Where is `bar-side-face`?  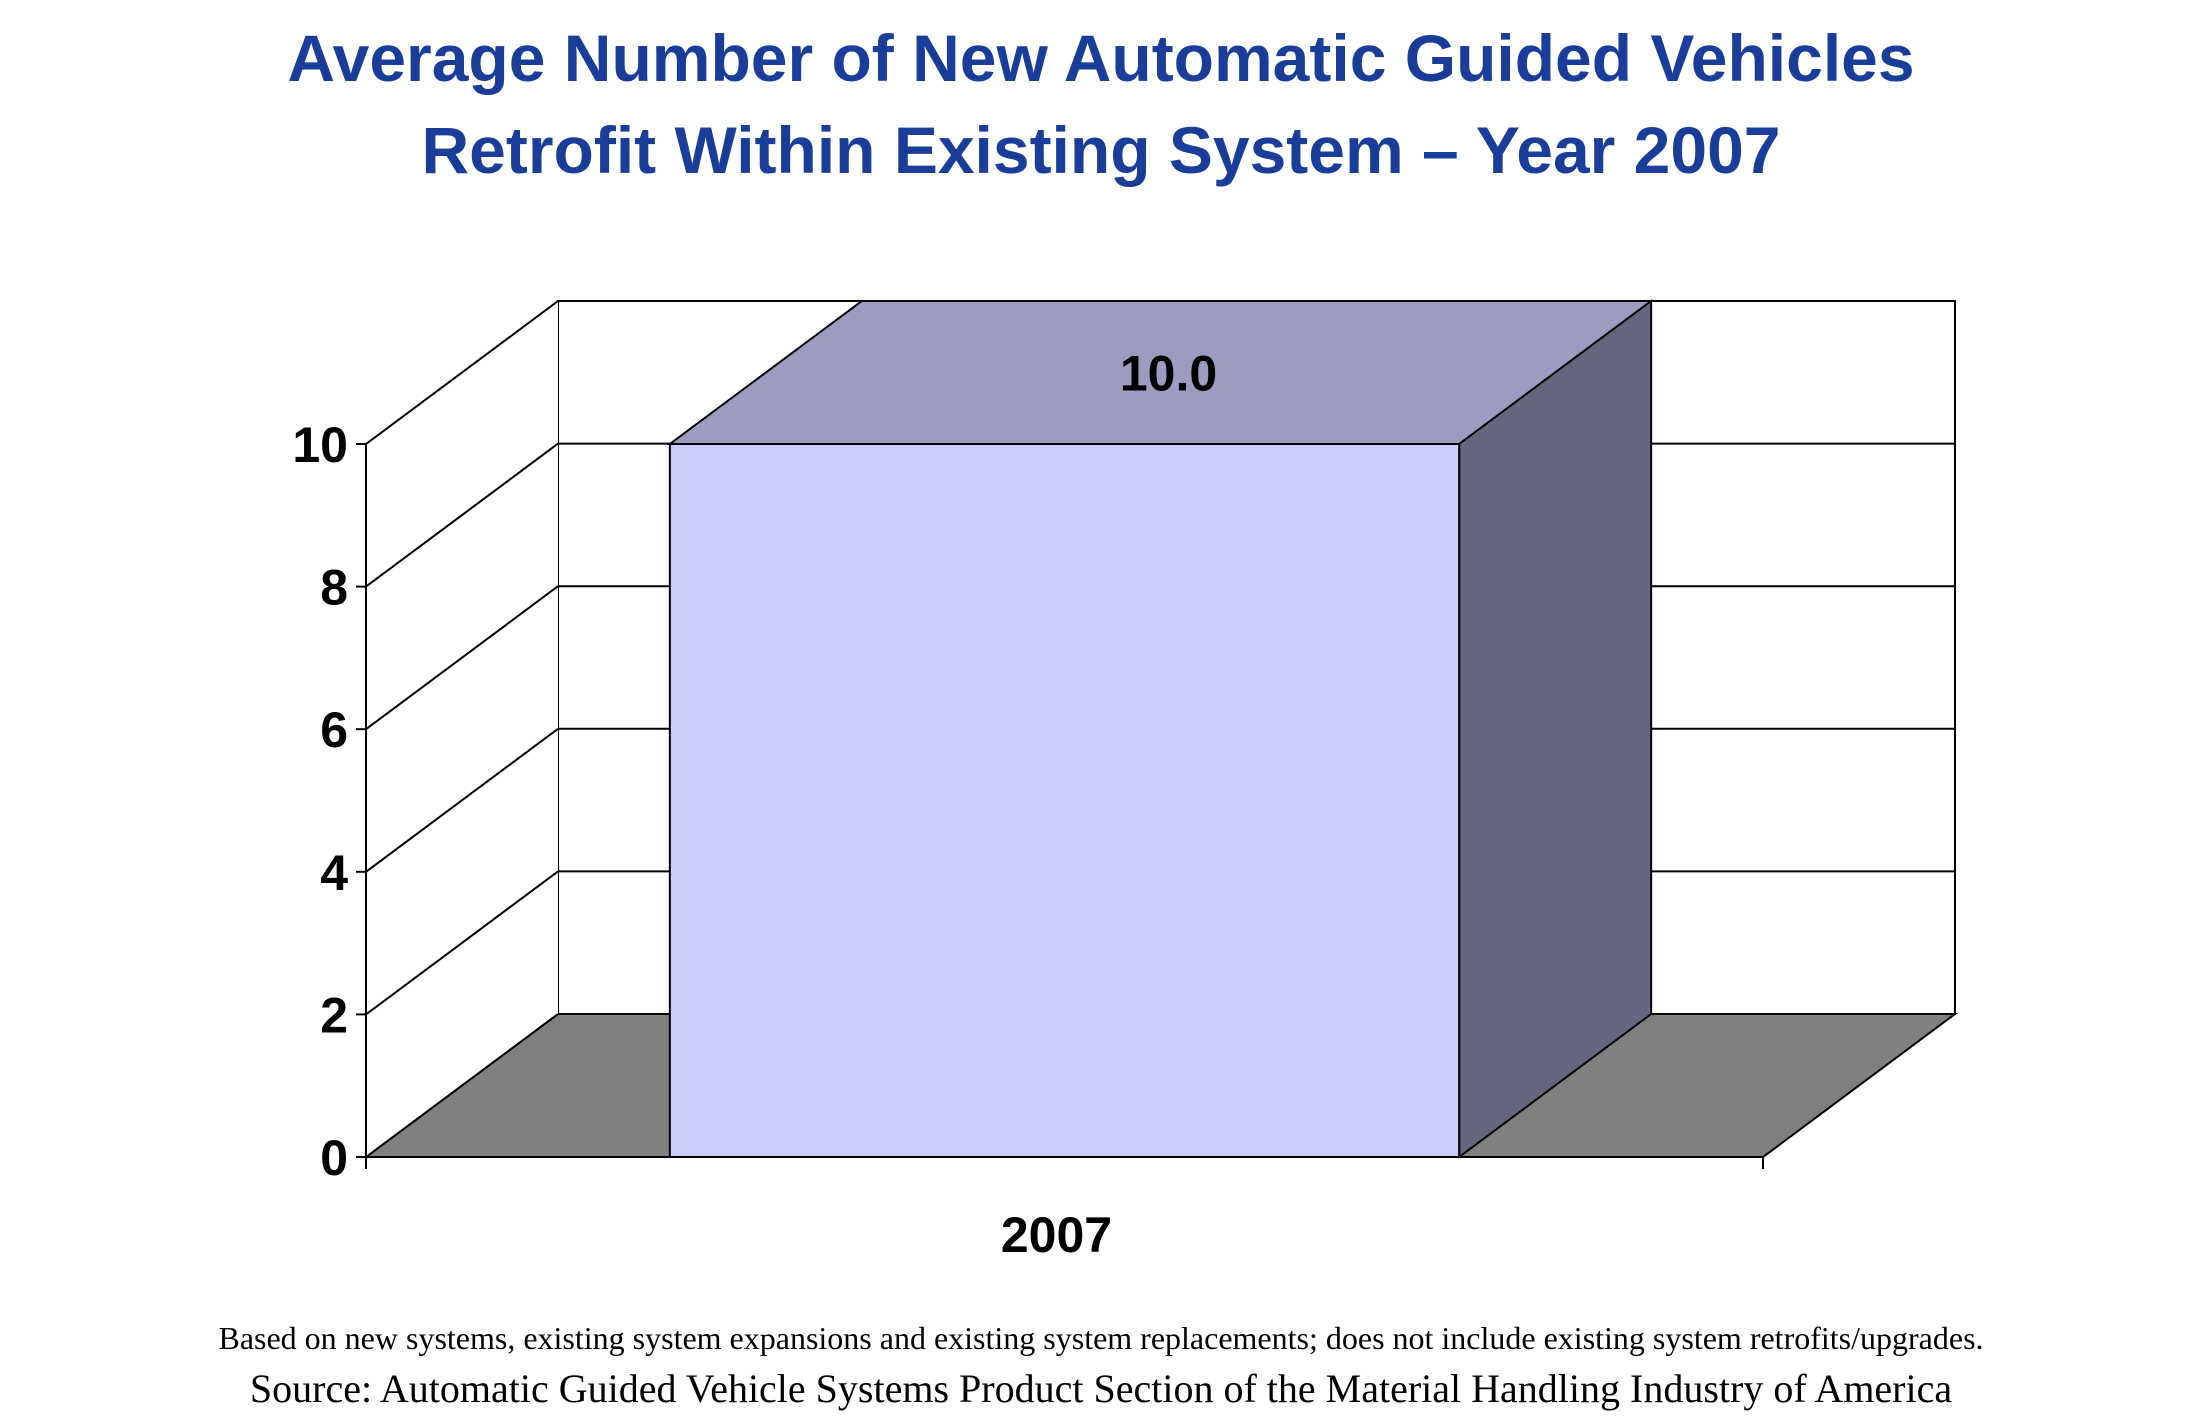
bar-side-face is located at coordinates (1555, 729).